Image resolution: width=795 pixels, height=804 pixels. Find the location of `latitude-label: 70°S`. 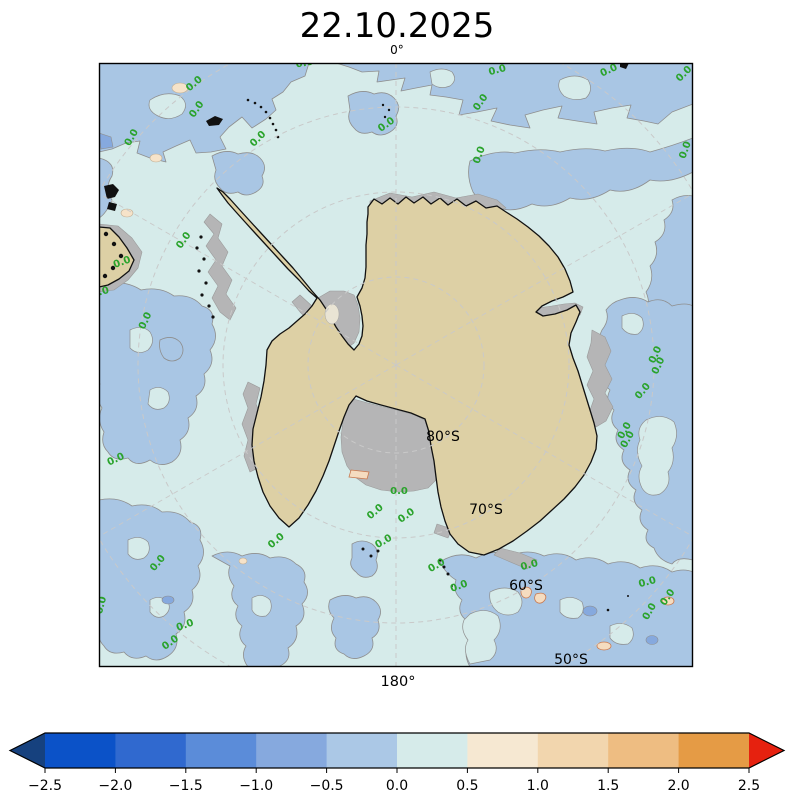

latitude-label: 70°S is located at coordinates (486, 510).